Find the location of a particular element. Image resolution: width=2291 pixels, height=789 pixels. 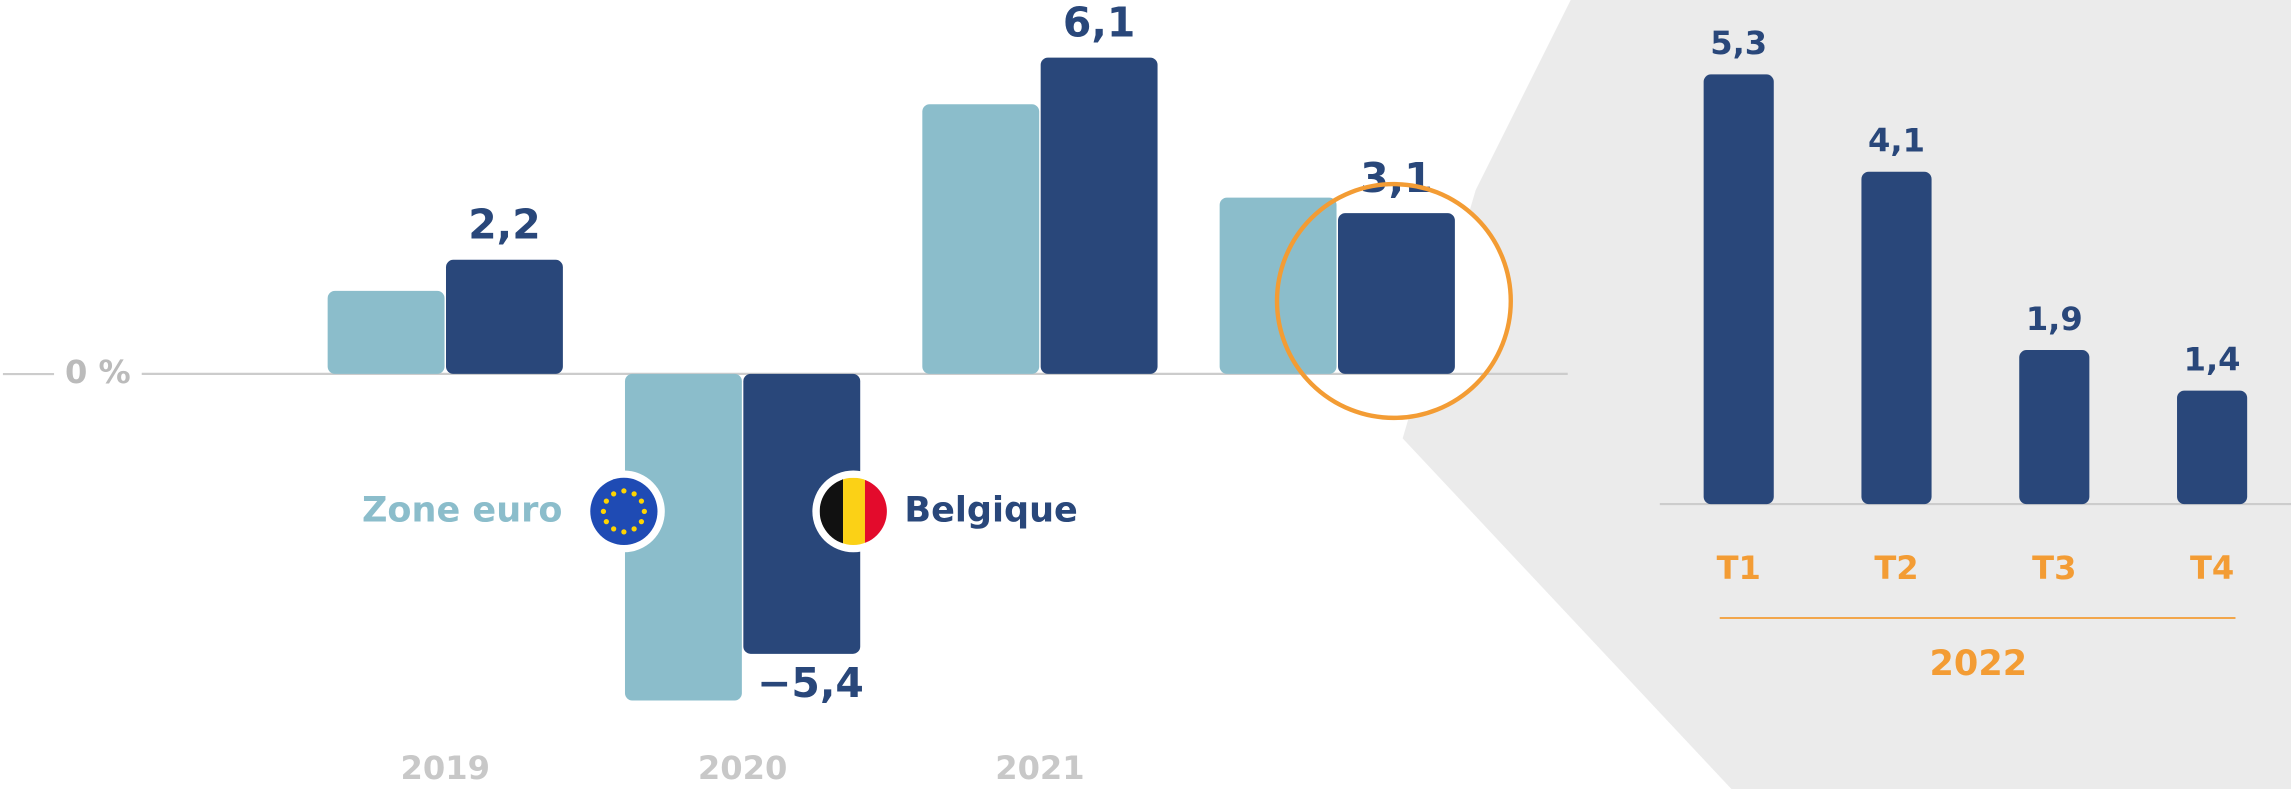

value-label: 3,1 is located at coordinates (1396, 178).